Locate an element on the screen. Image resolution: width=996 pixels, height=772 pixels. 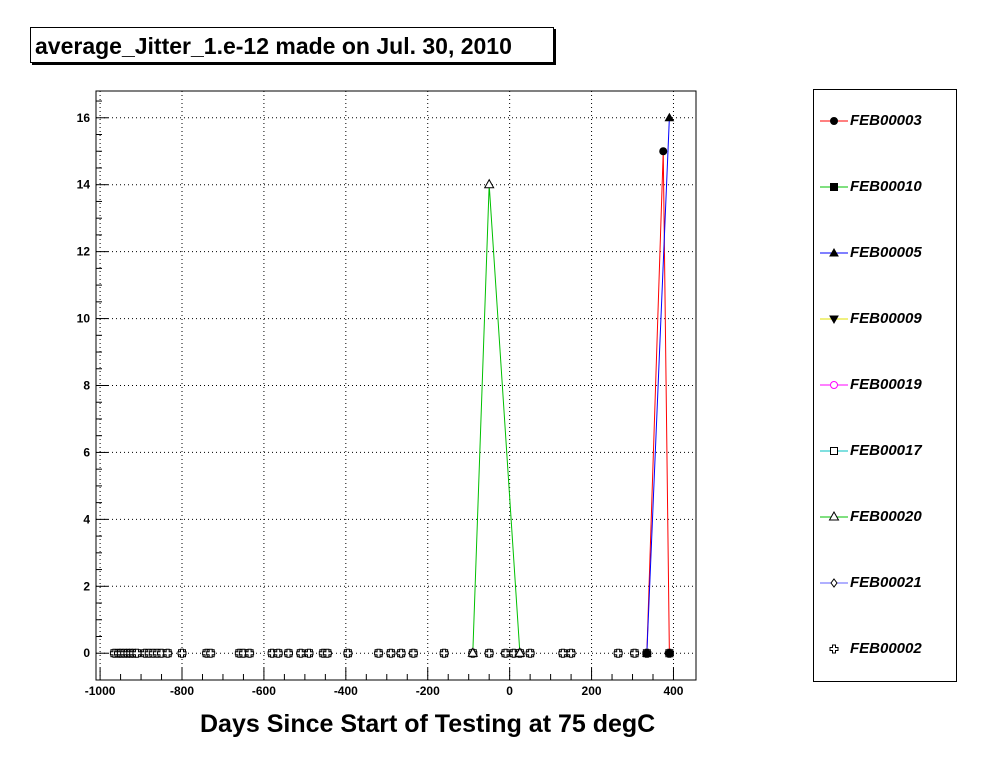
y-tick-label: 16 is located at coordinates (84, 118).